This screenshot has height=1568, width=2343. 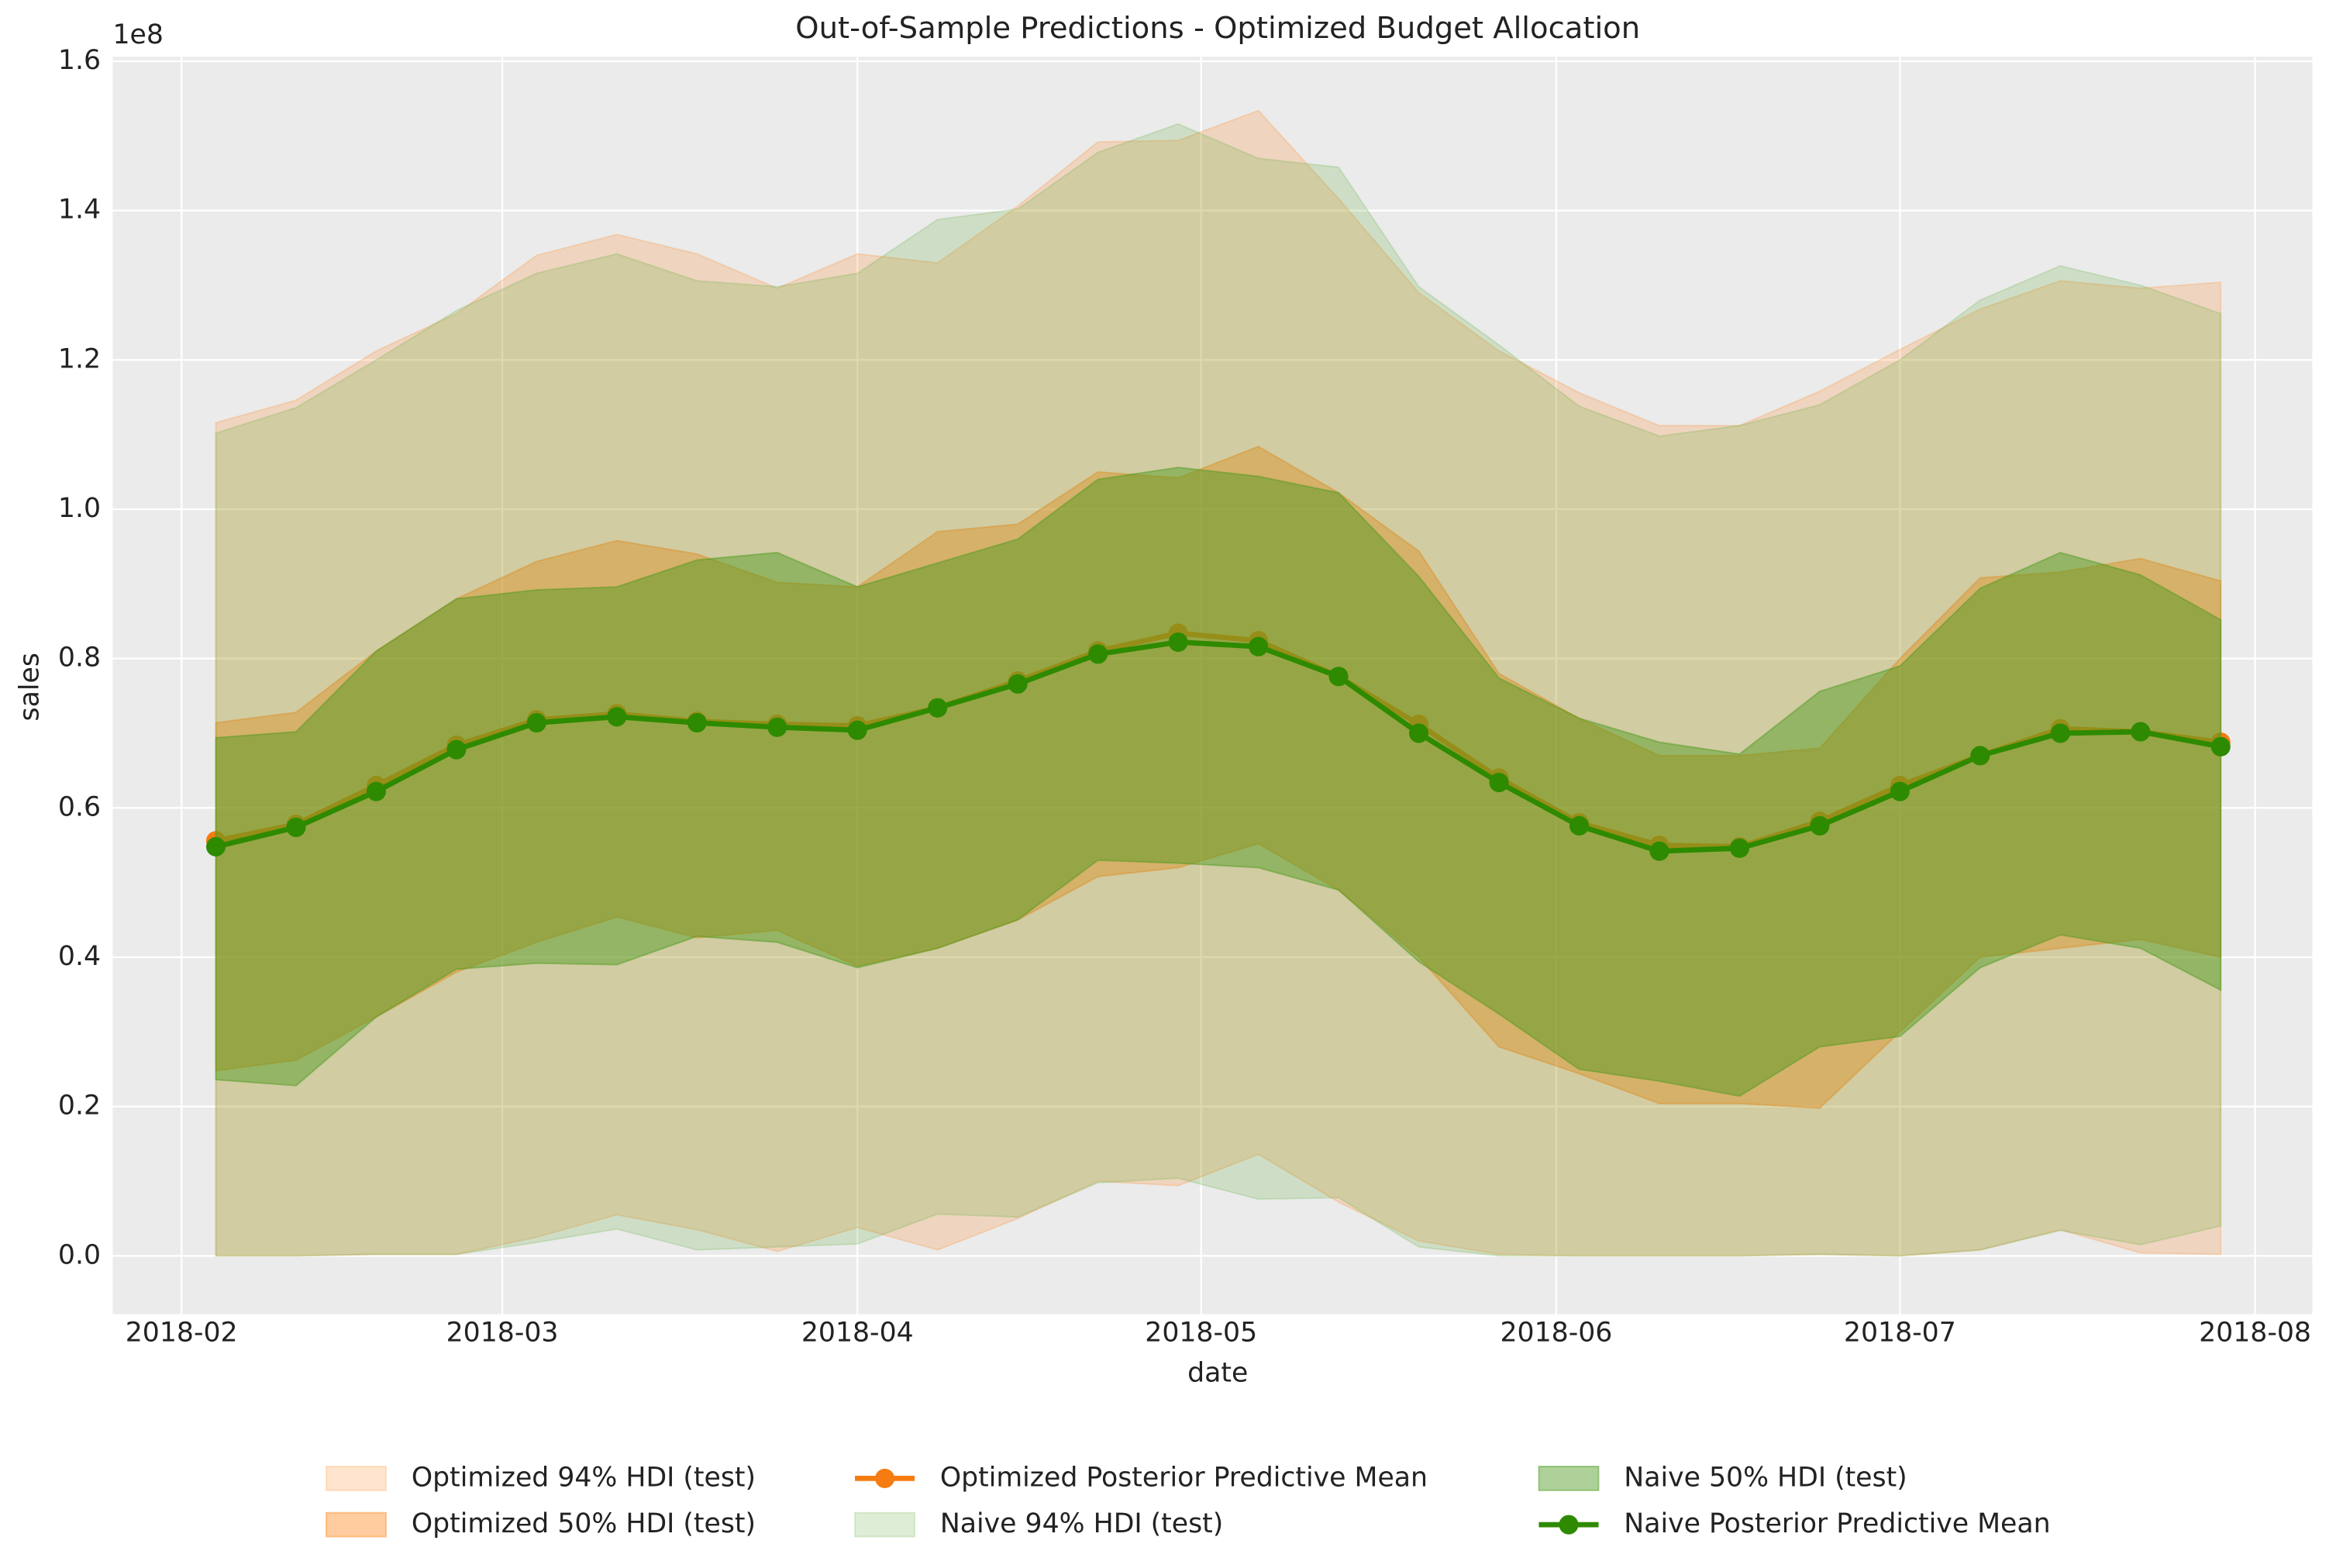 What do you see at coordinates (1184, 1477) in the screenshot?
I see `legend-label: Optimized Posterior Predictive Mean` at bounding box center [1184, 1477].